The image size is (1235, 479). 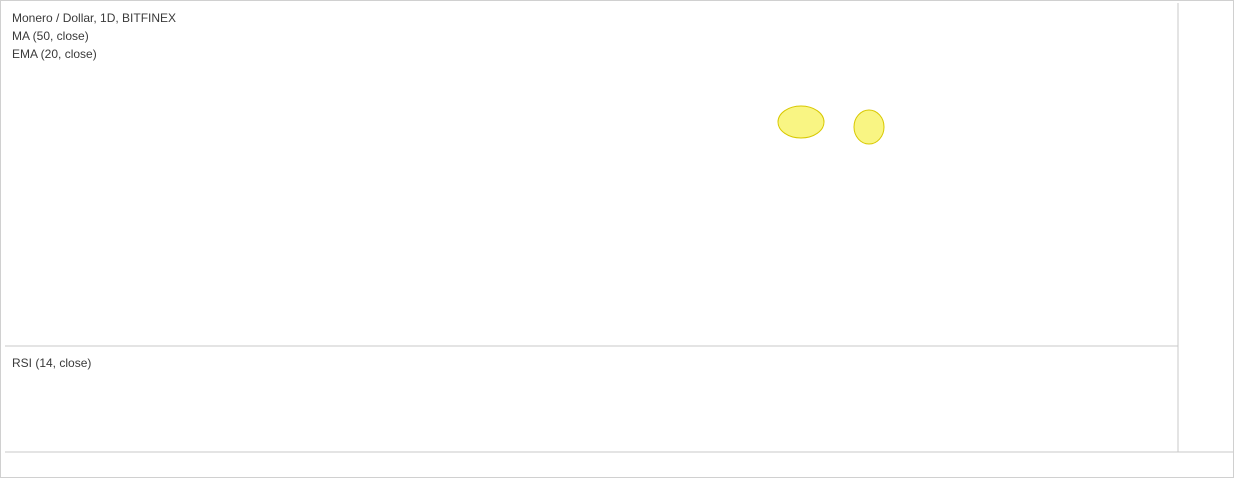 What do you see at coordinates (50, 36) in the screenshot?
I see `legend-entry: MA (50, close)` at bounding box center [50, 36].